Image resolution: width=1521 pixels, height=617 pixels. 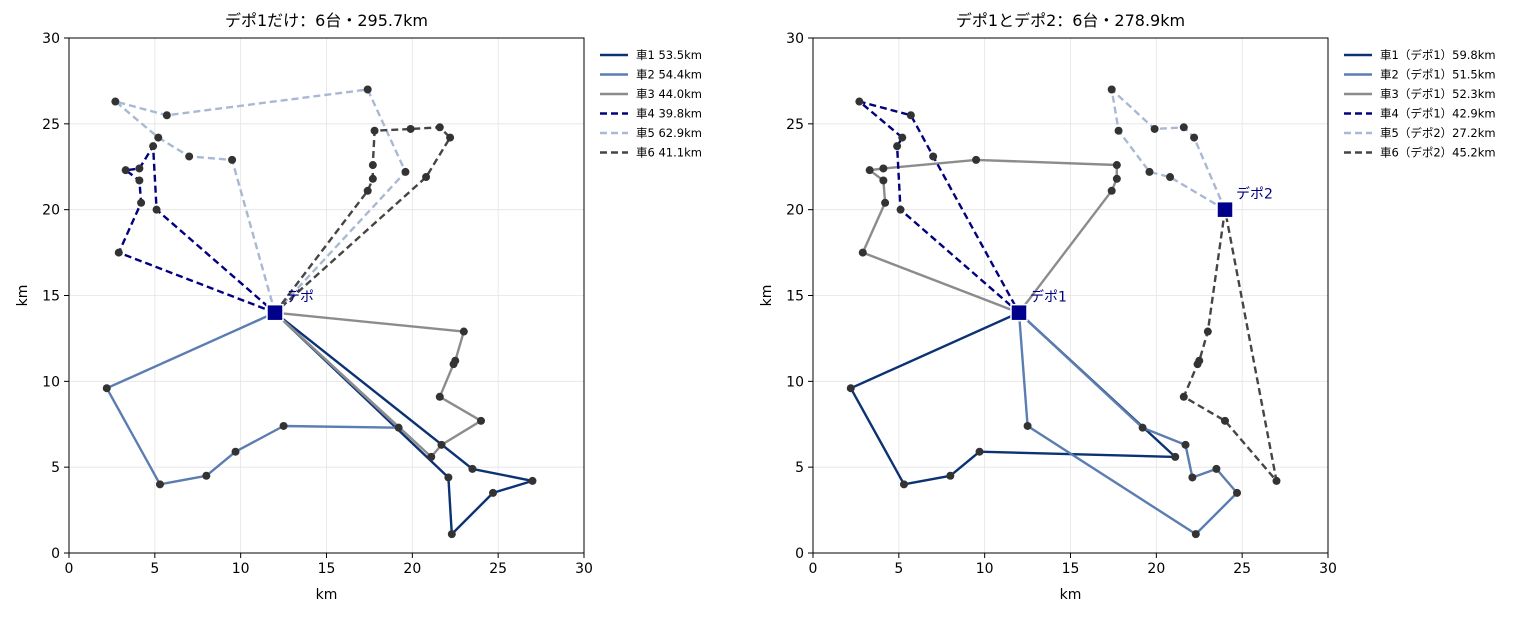 I want to click on y-tick-label: 15, so click(x=51, y=297).